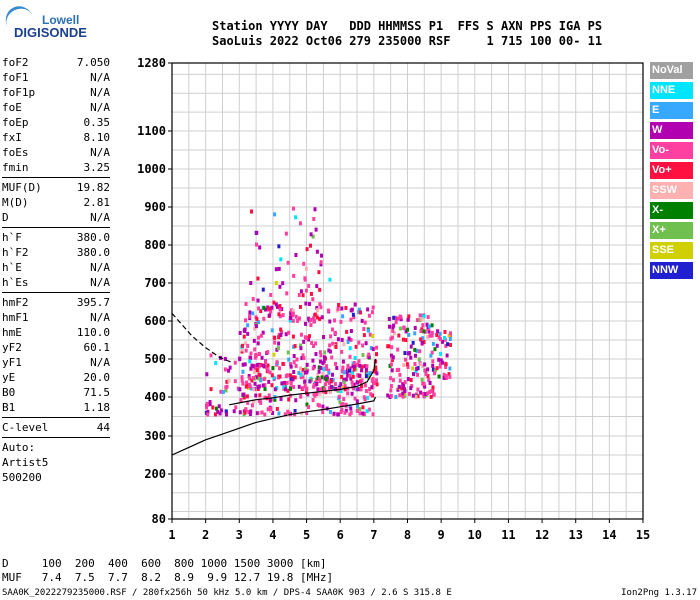 The image size is (700, 600). I want to click on param-row: MUF(D) 19.82, so click(56, 187).